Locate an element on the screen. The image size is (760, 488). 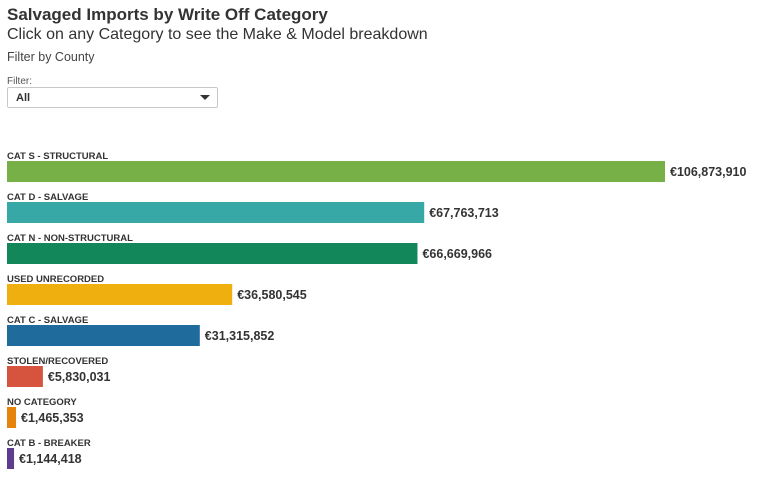
value-label: €5,830,031 is located at coordinates (79, 377).